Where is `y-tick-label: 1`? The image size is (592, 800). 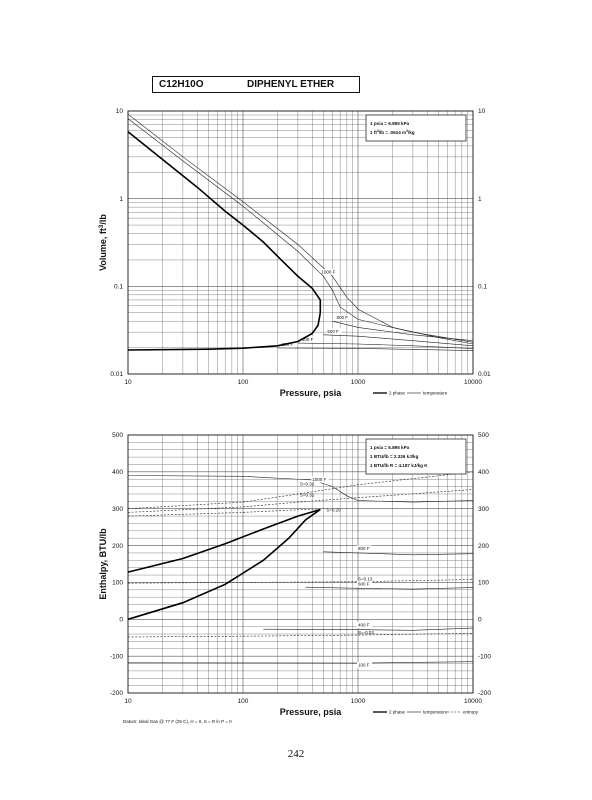 y-tick-label: 1 is located at coordinates (121, 199).